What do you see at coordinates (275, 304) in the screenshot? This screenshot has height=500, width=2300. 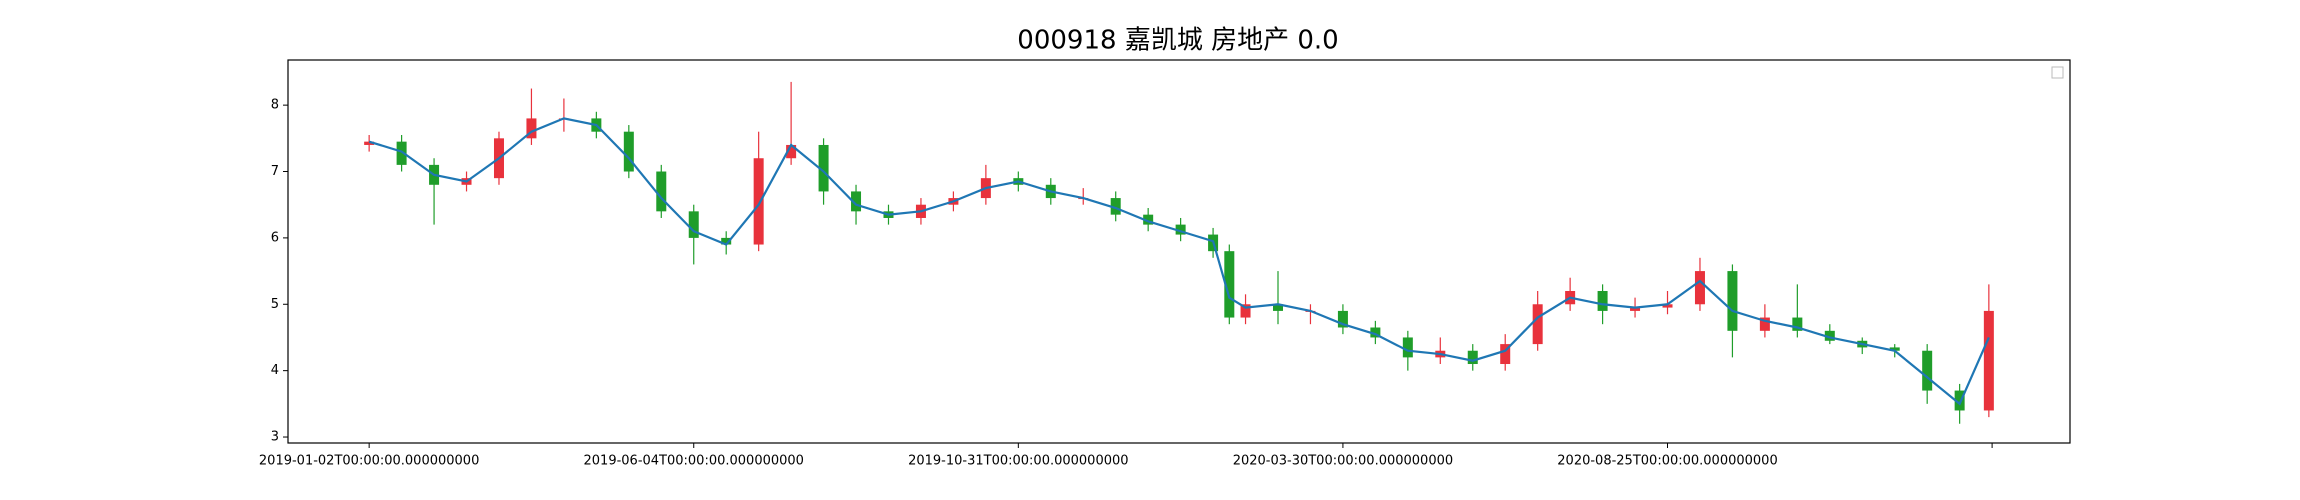 I see `y-tick-label: 5` at bounding box center [275, 304].